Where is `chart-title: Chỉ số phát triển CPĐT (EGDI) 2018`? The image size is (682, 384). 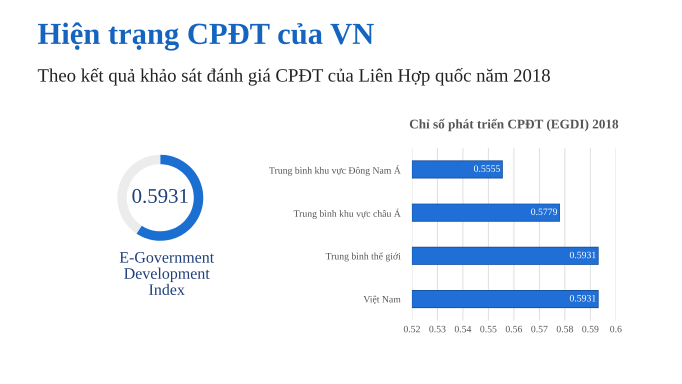 chart-title: Chỉ số phát triển CPĐT (EGDI) 2018 is located at coordinates (514, 125).